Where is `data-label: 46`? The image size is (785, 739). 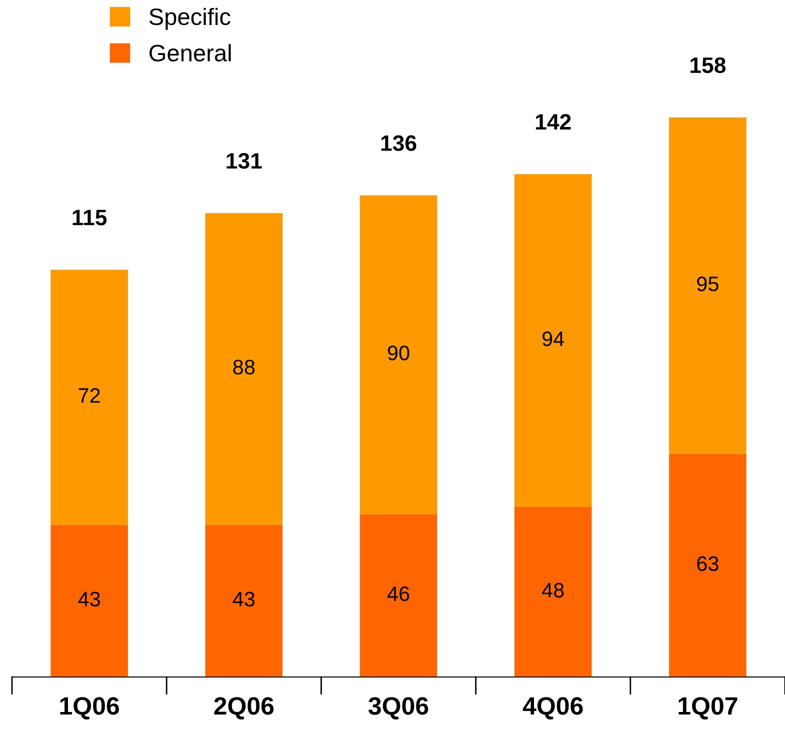 data-label: 46 is located at coordinates (398, 594).